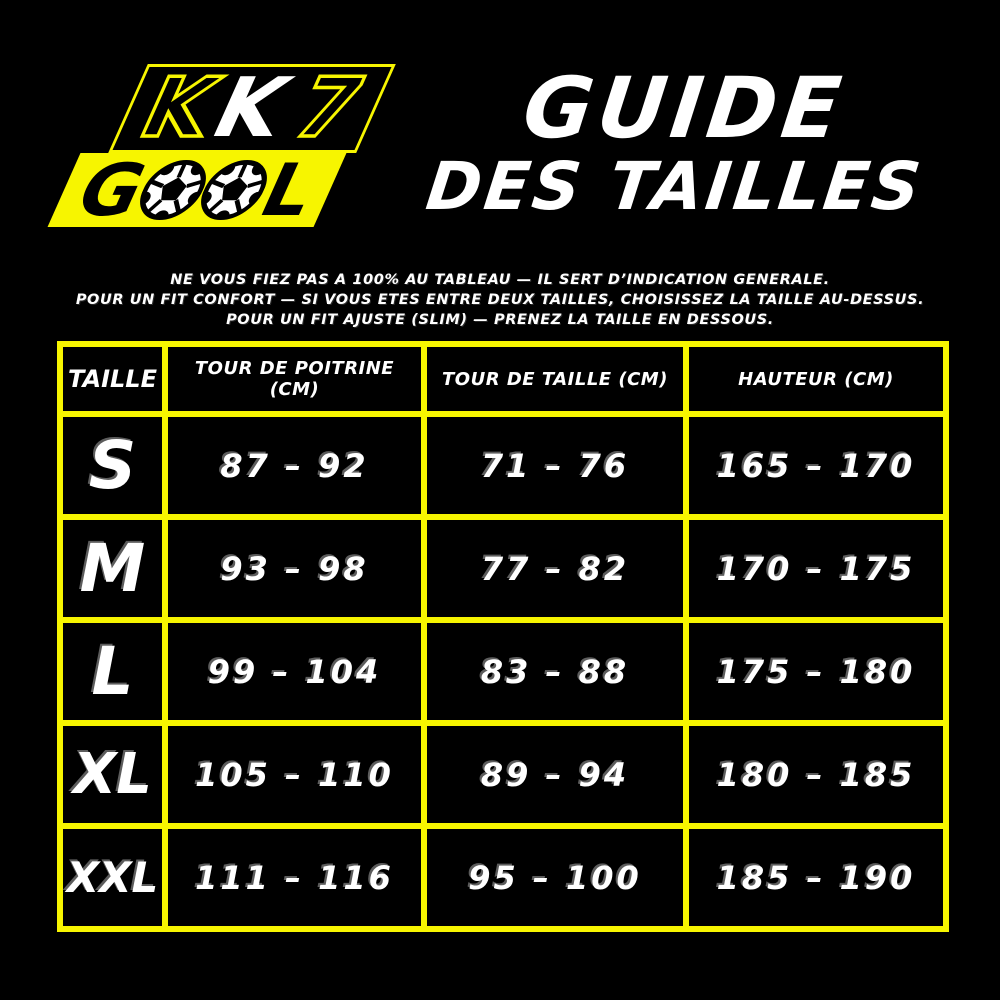  What do you see at coordinates (816, 568) in the screenshot?
I see `height-range: 170 – 175` at bounding box center [816, 568].